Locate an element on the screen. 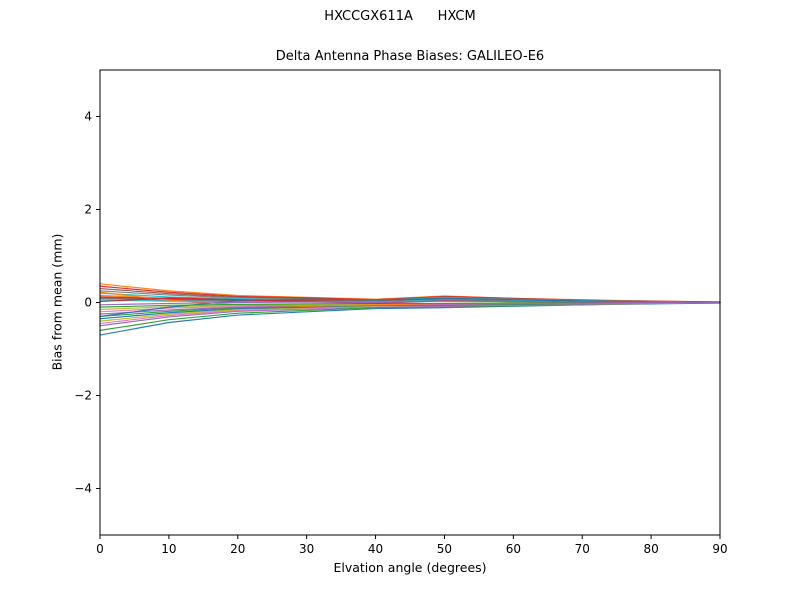 This screenshot has width=800, height=600. x-tick-label: 20 is located at coordinates (237, 549).